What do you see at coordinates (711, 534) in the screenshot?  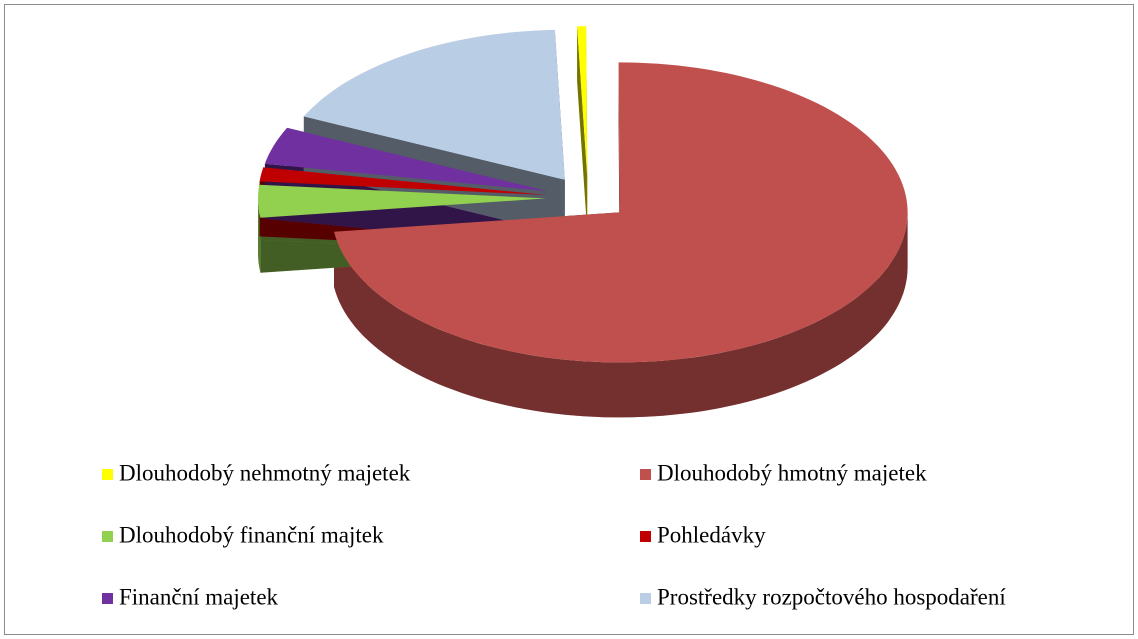 I see `legend-label: Pohledávky` at bounding box center [711, 534].